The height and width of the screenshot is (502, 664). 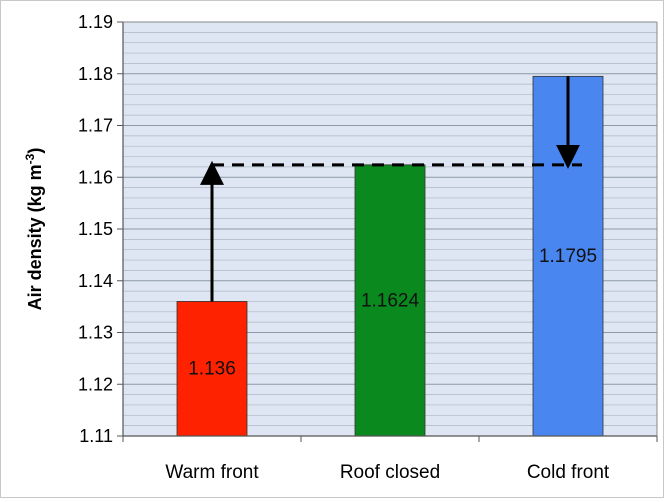 I want to click on y-tick-labels: 1.11 1.12 1.13 1.14 1.15 1.16 1.17 1.18 1.19, so click(x=95, y=229).